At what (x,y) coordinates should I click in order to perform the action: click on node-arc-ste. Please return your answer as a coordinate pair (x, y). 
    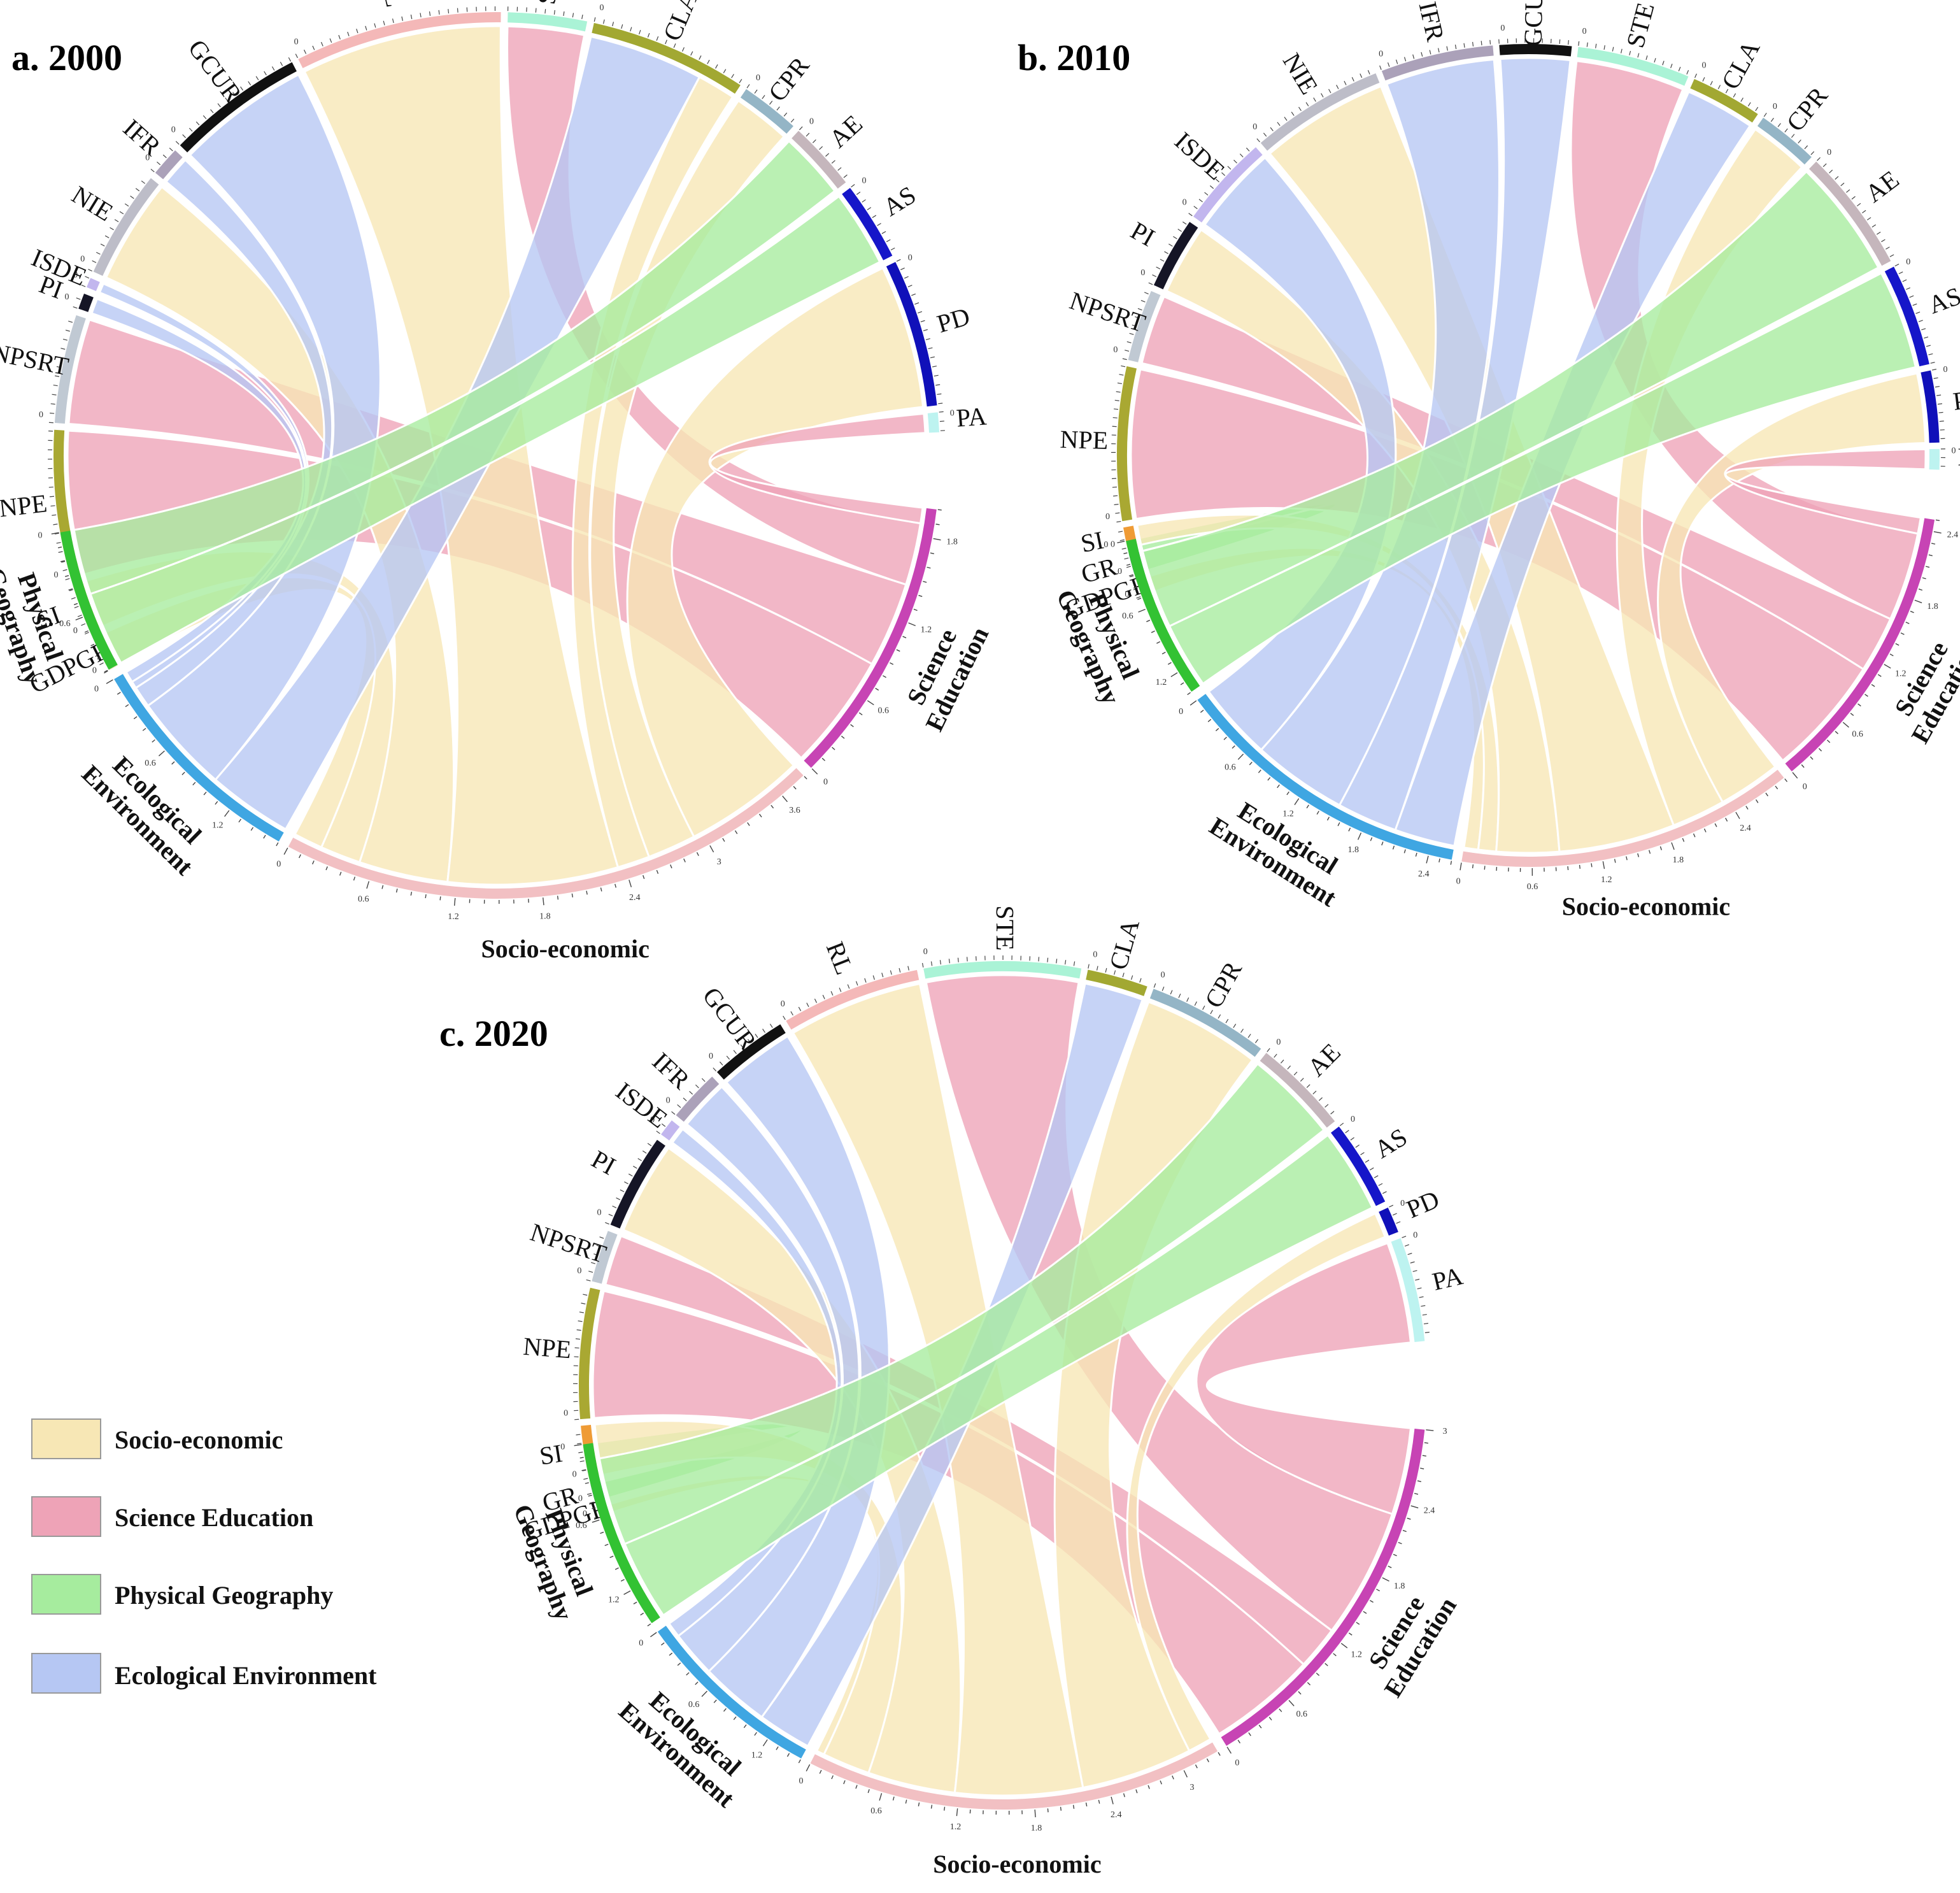
    Looking at the image, I should click on (1002, 970).